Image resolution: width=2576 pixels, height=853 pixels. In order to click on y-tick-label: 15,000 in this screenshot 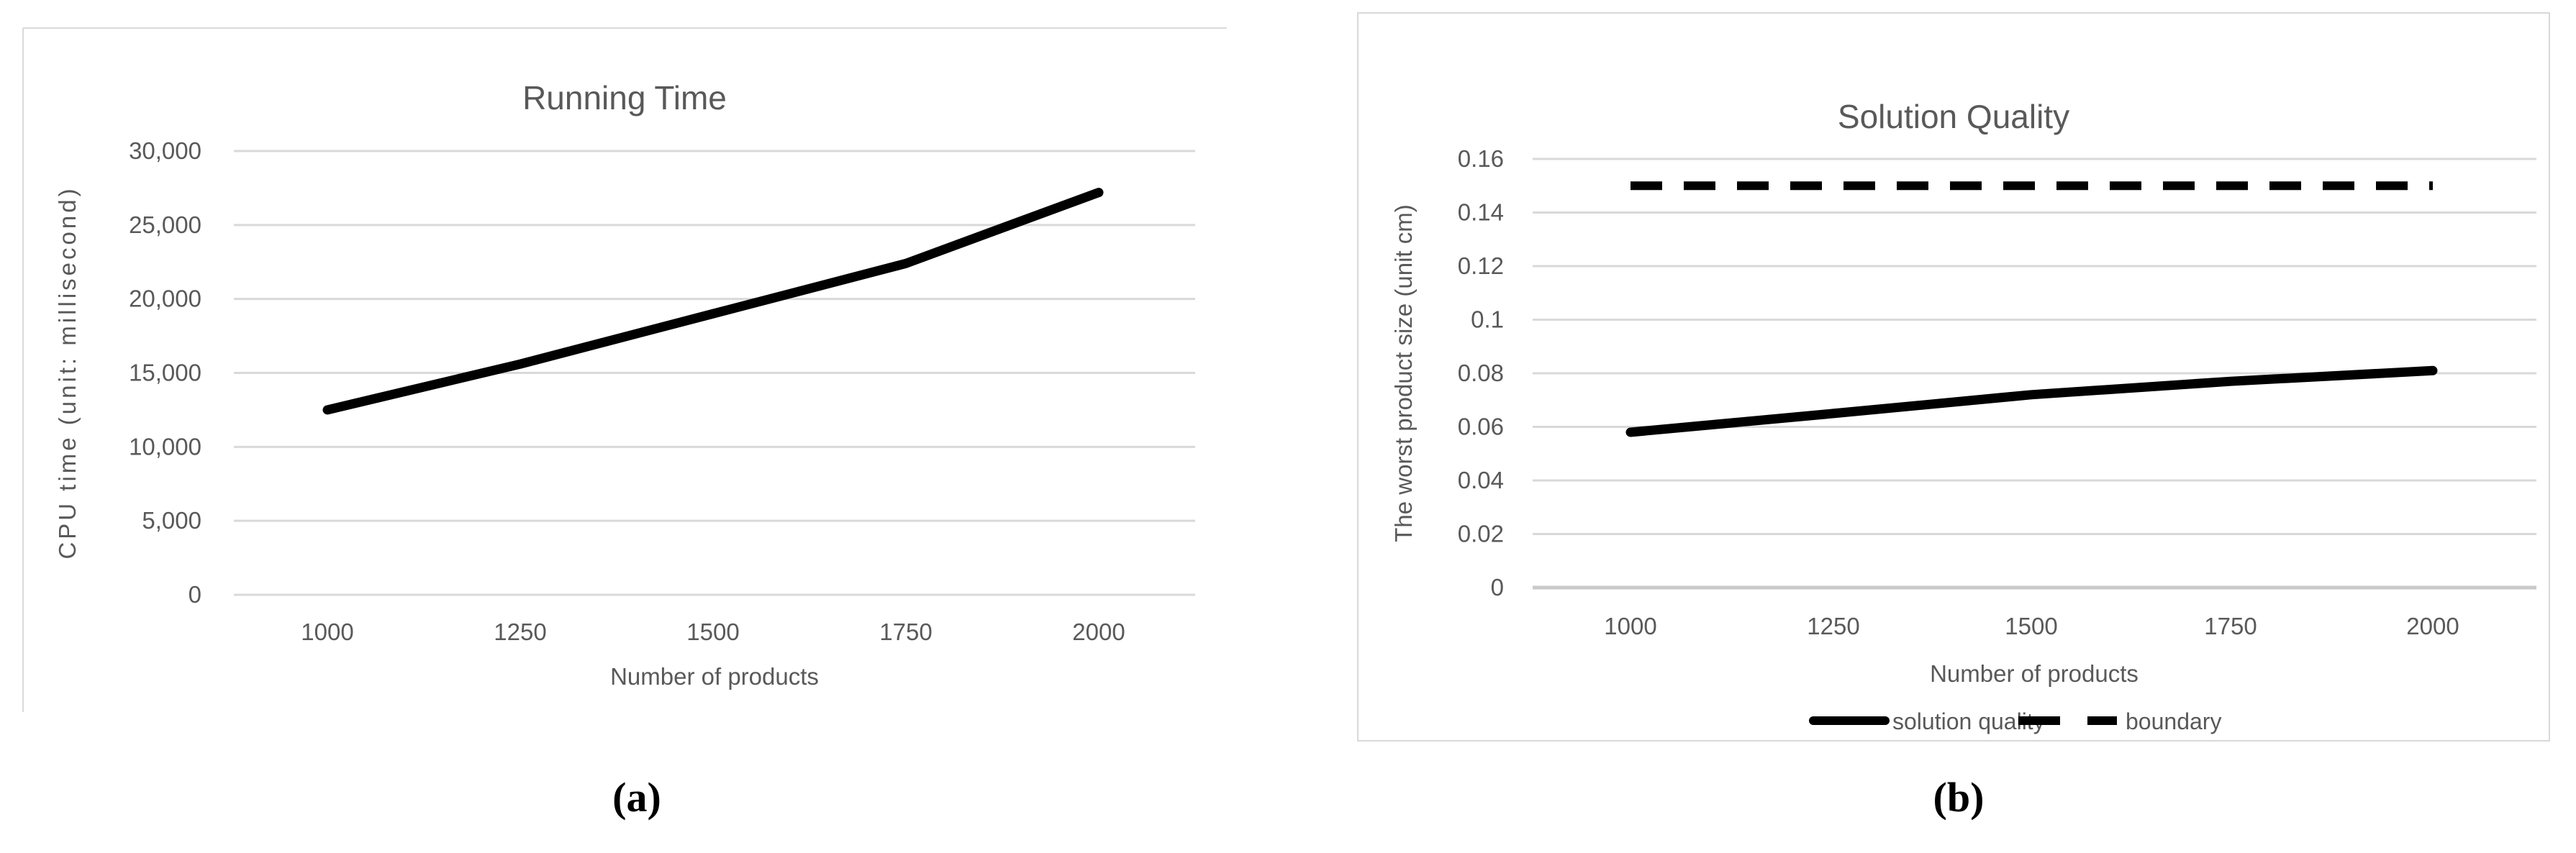, I will do `click(165, 373)`.